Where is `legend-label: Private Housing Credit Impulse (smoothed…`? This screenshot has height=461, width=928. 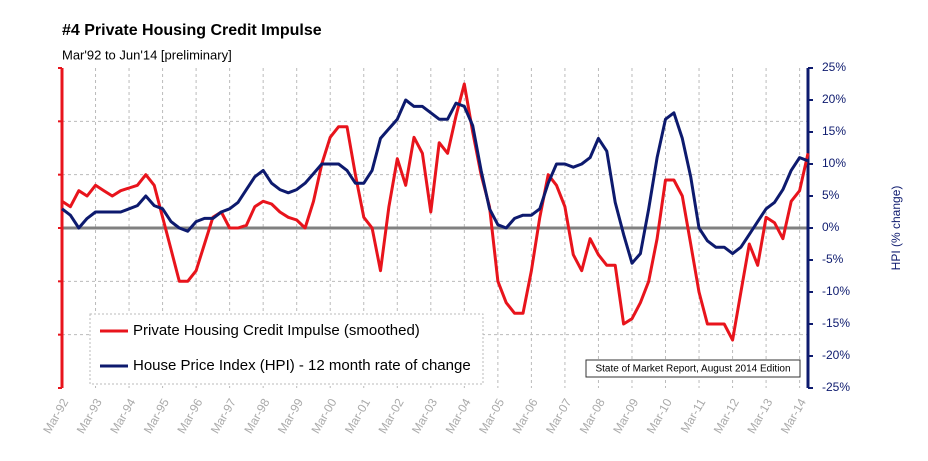
legend-label: Private Housing Credit Impulse (smoothed… is located at coordinates (276, 330).